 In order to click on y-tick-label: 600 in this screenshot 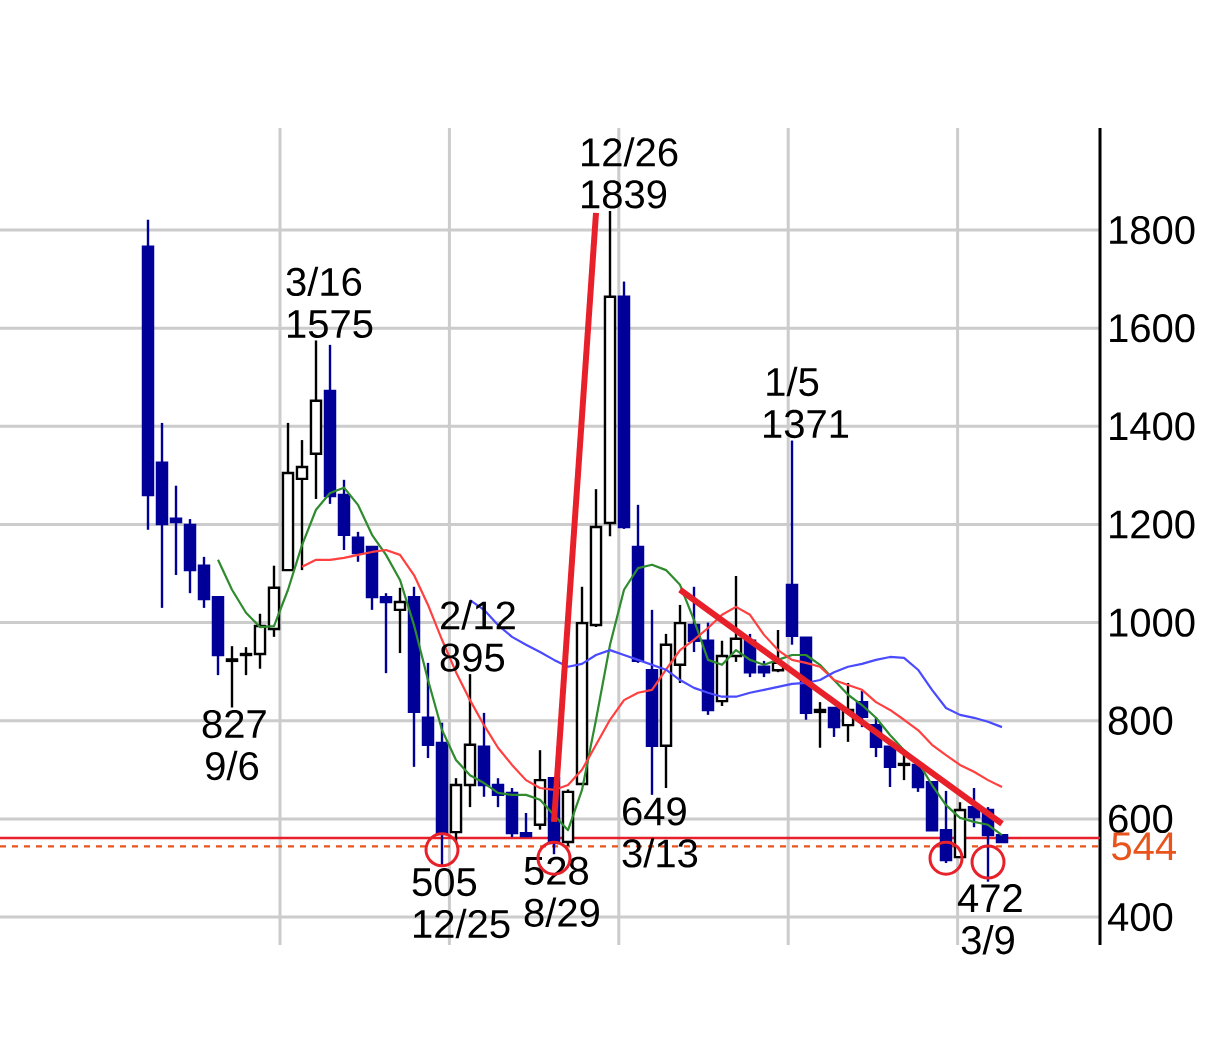, I will do `click(1141, 819)`.